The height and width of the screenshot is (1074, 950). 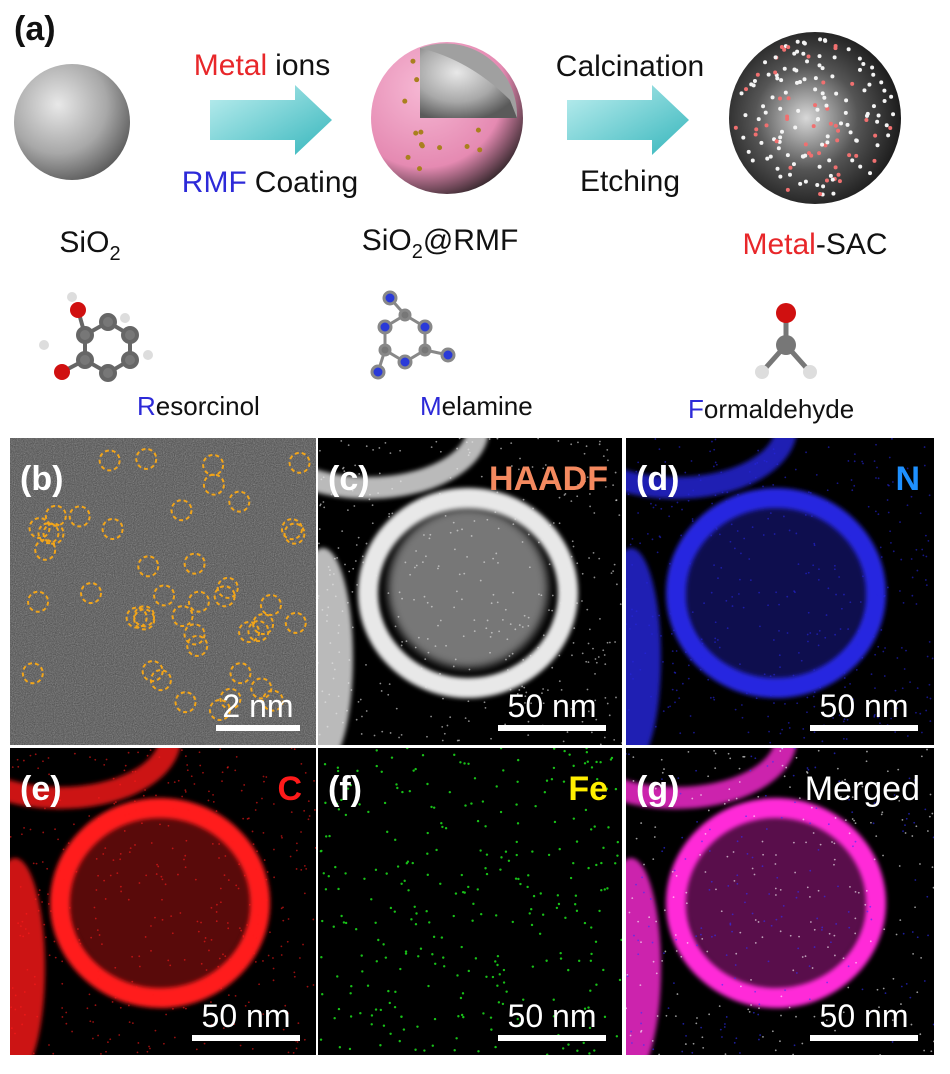 What do you see at coordinates (289, 789) in the screenshot?
I see `channel-label: C` at bounding box center [289, 789].